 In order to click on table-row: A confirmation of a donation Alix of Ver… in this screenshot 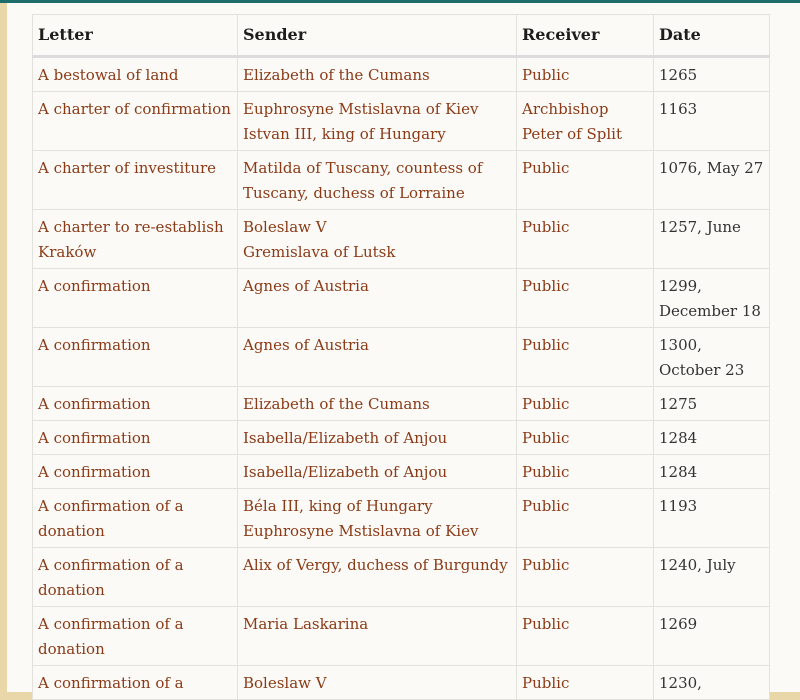, I will do `click(401, 577)`.